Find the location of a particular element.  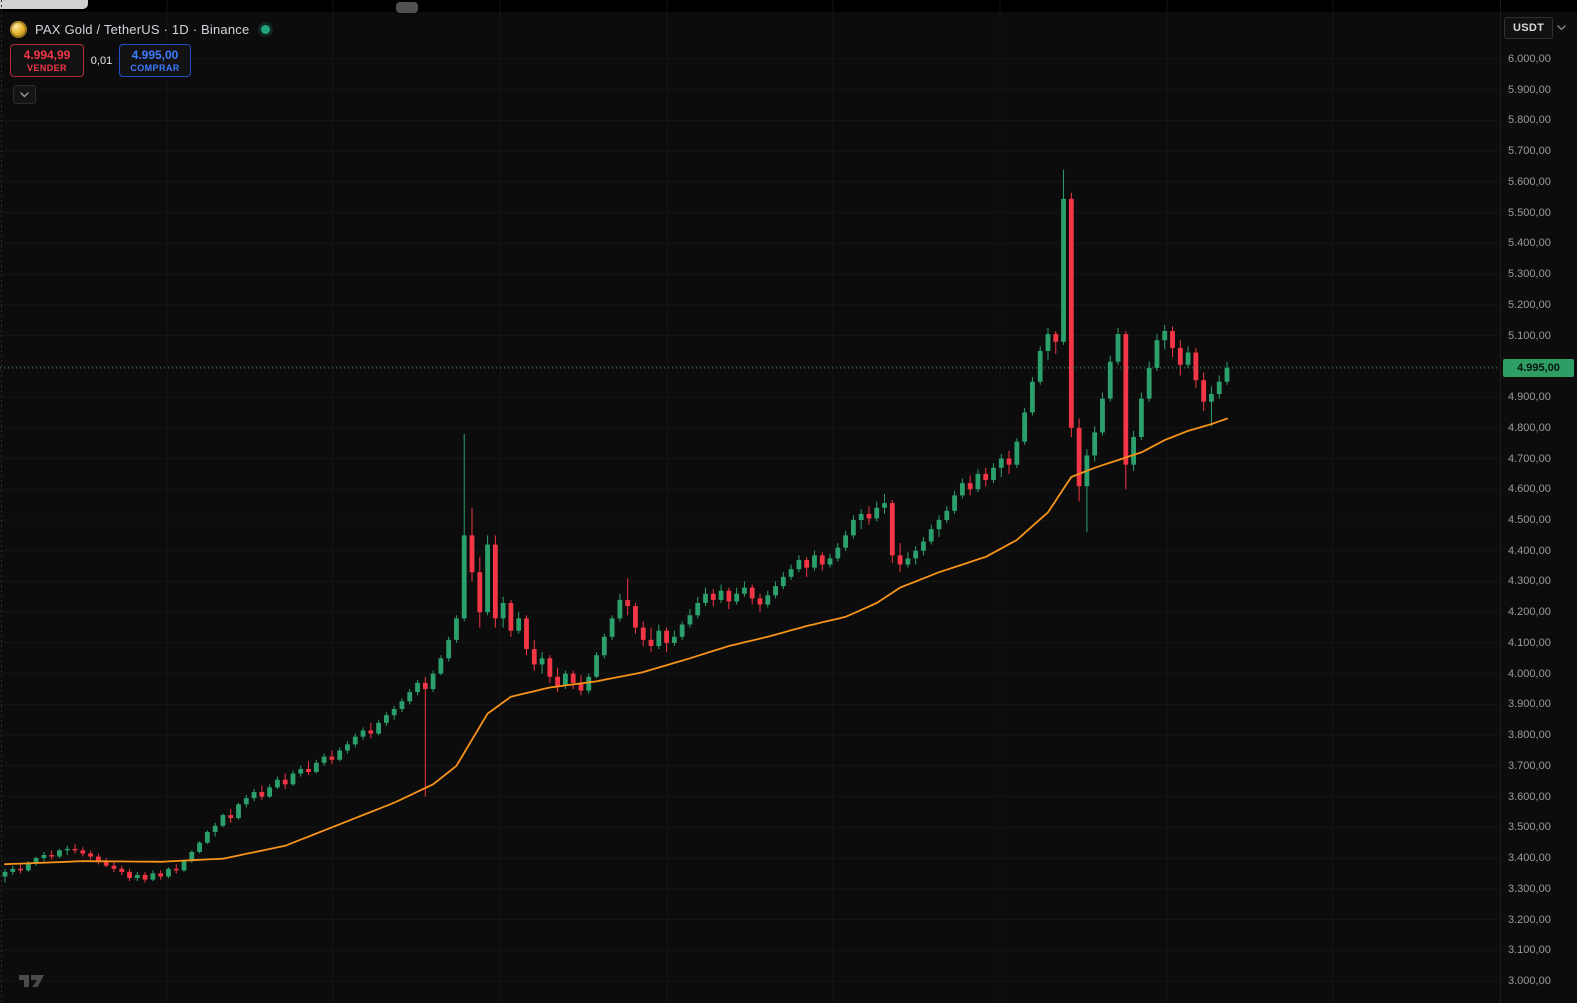

symbol-title: PAX Gold / TetherUS · 1D · Binance is located at coordinates (142, 29).